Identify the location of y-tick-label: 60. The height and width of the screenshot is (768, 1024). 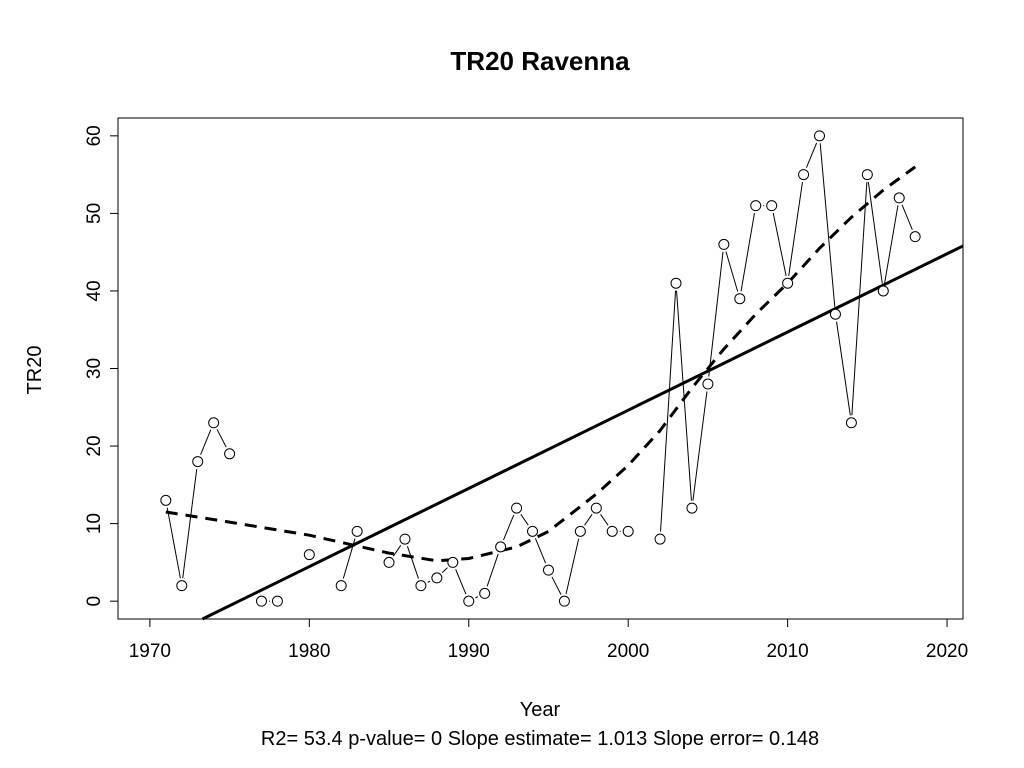
(94, 135).